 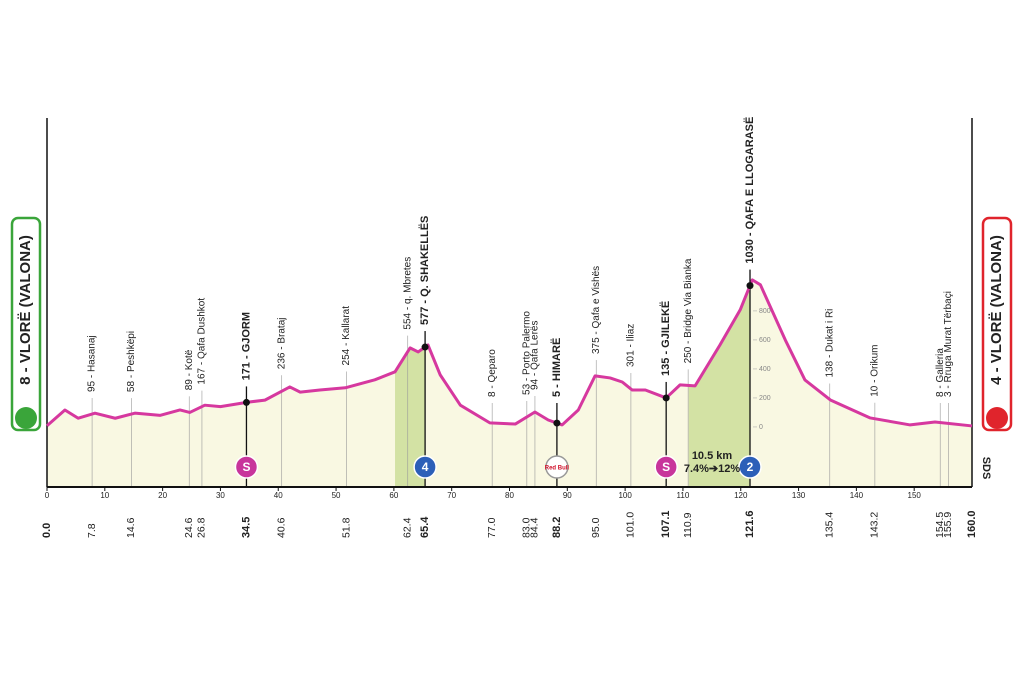 What do you see at coordinates (92, 530) in the screenshot?
I see `waypoint-km: 7.8` at bounding box center [92, 530].